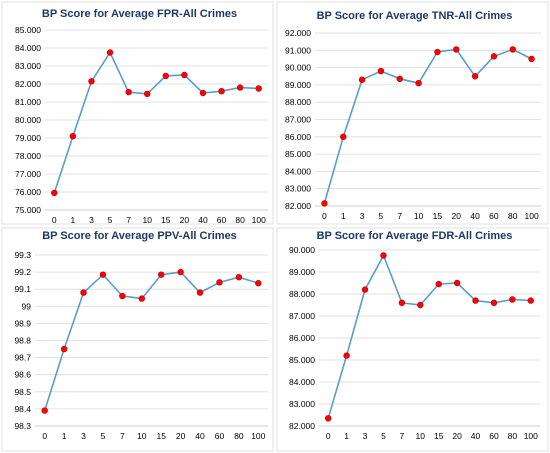  I want to click on y-tick-label: 81.000, so click(28, 102).